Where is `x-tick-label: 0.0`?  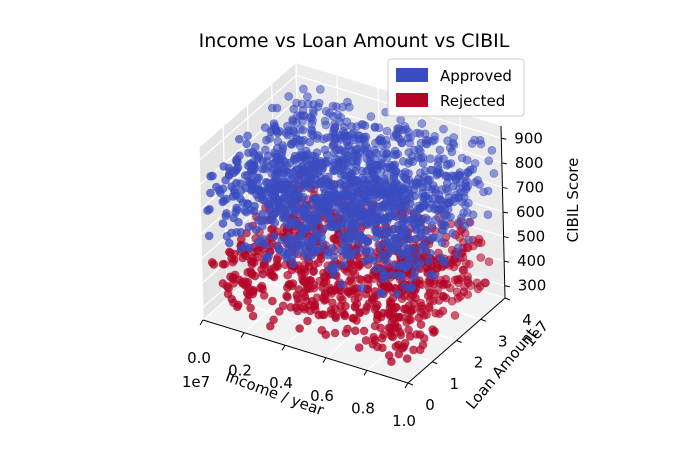 x-tick-label: 0.0 is located at coordinates (199, 358).